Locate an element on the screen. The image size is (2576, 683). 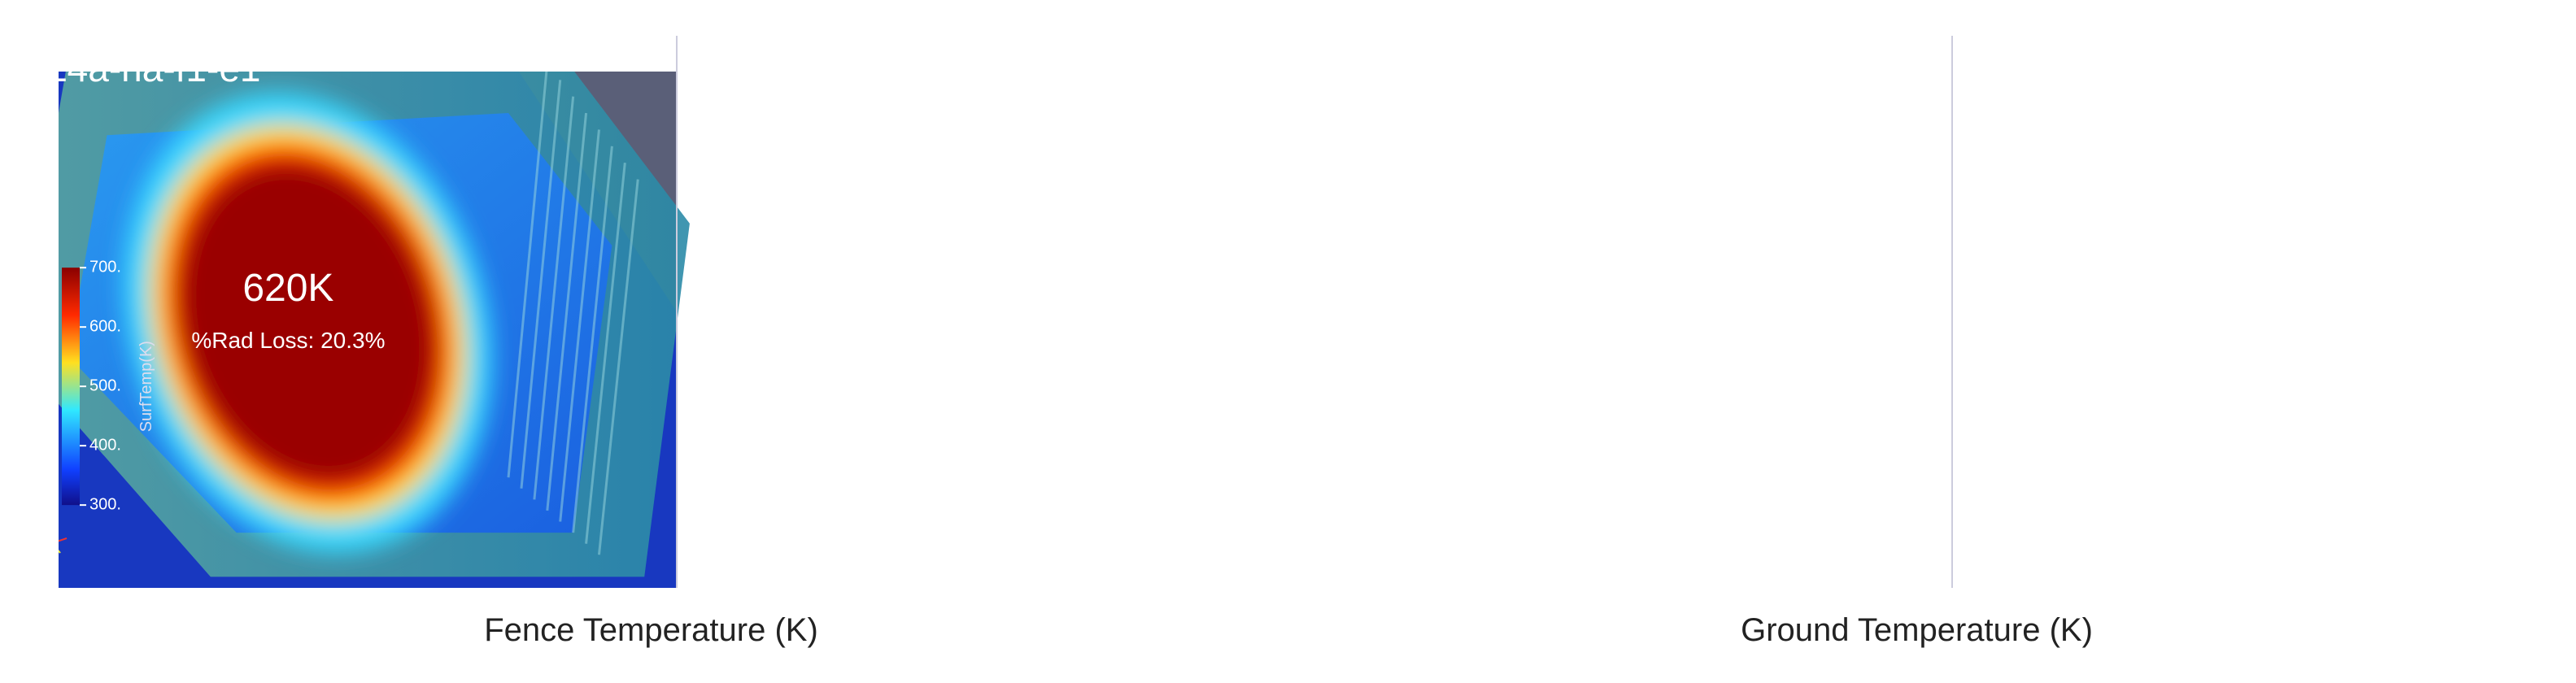
colorbar-tick-label: 1198. is located at coordinates (2036, 267).